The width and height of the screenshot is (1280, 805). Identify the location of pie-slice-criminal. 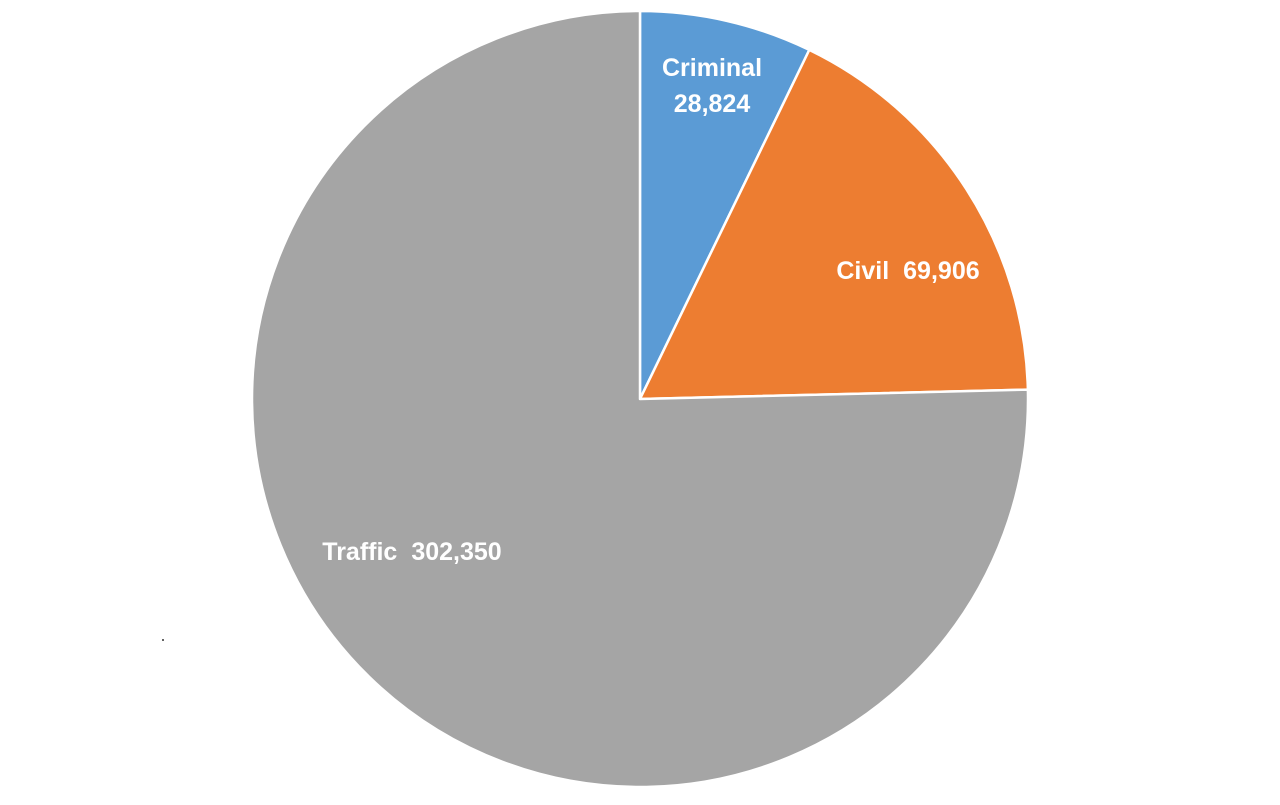
(724, 205).